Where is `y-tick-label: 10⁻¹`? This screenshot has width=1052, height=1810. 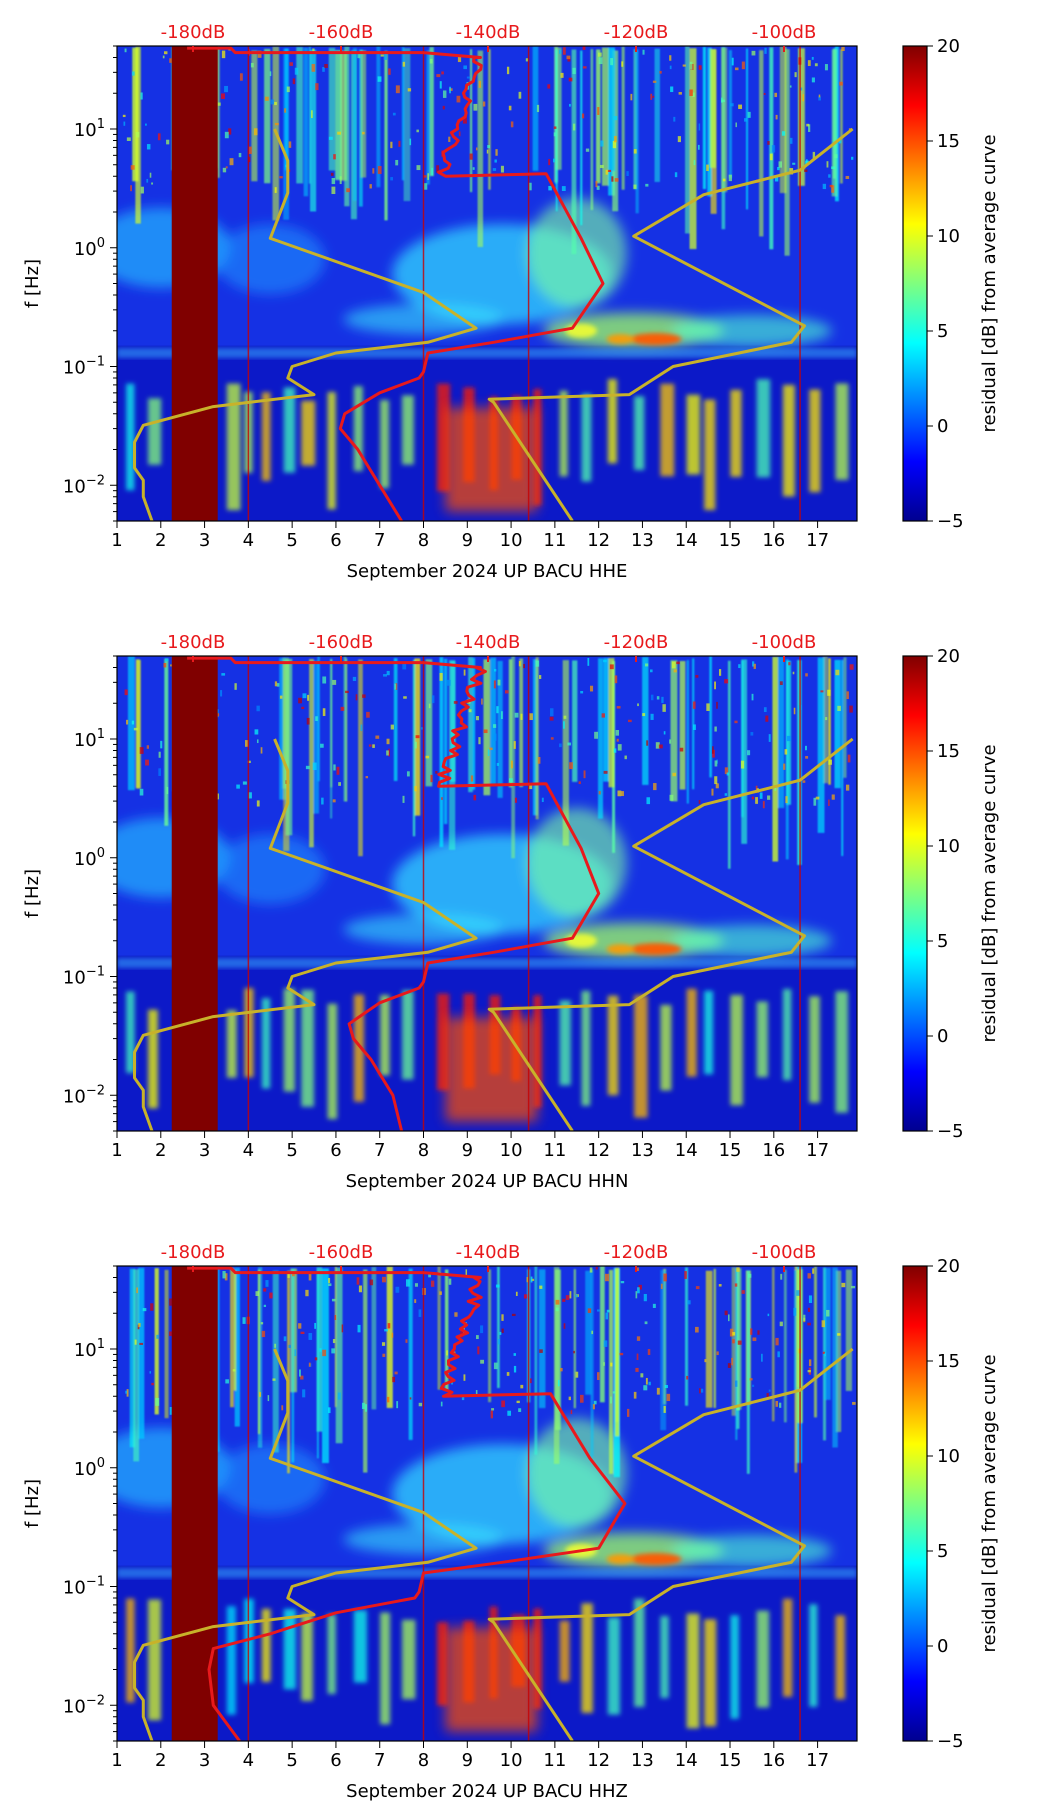
y-tick-label: 10⁻¹ is located at coordinates (84, 977).